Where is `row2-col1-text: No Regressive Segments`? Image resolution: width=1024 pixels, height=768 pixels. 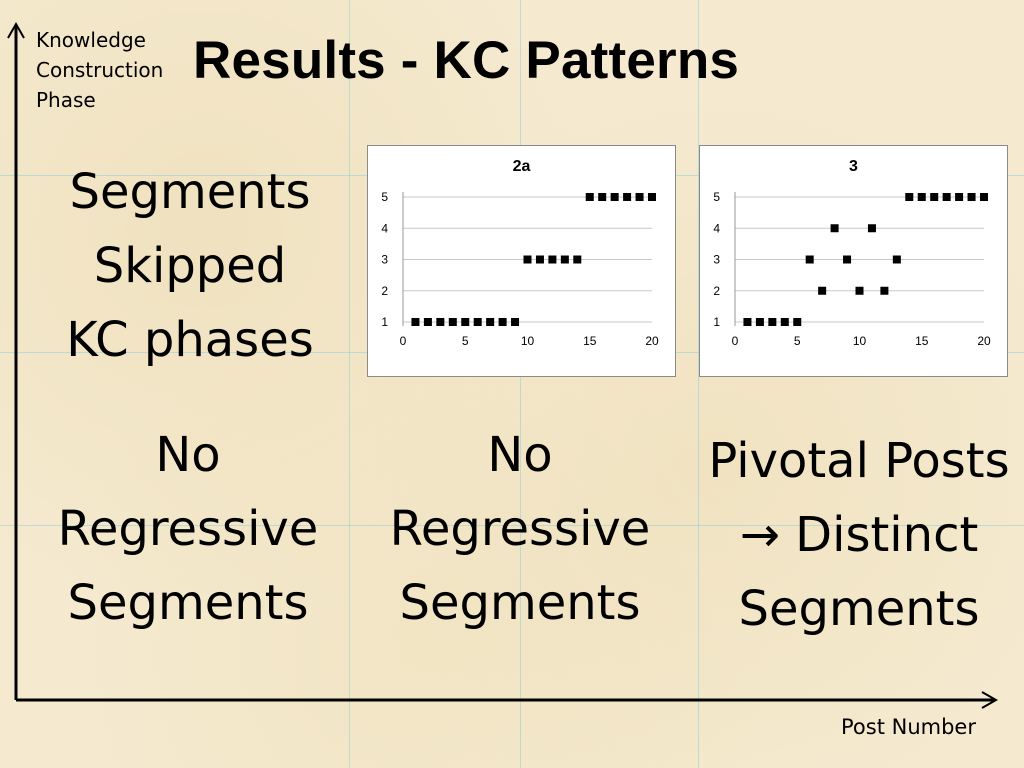
row2-col1-text: No Regressive Segments is located at coordinates (188, 529).